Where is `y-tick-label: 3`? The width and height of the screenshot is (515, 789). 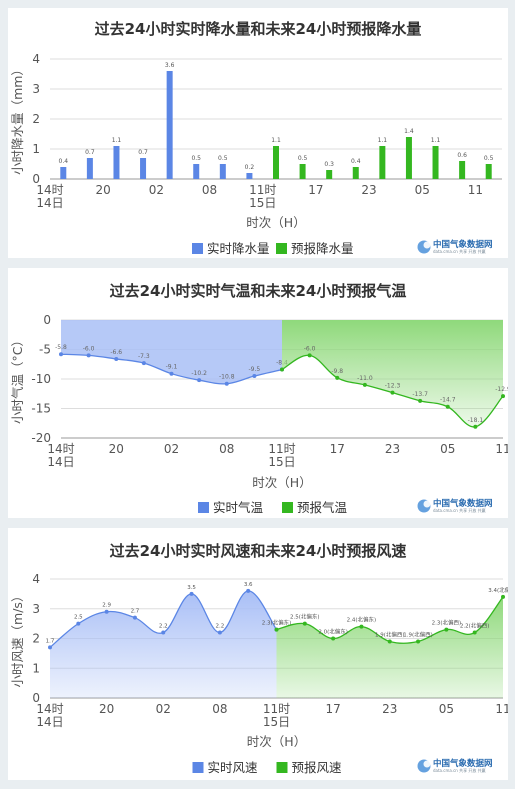
y-tick-label: 3 is located at coordinates (36, 89).